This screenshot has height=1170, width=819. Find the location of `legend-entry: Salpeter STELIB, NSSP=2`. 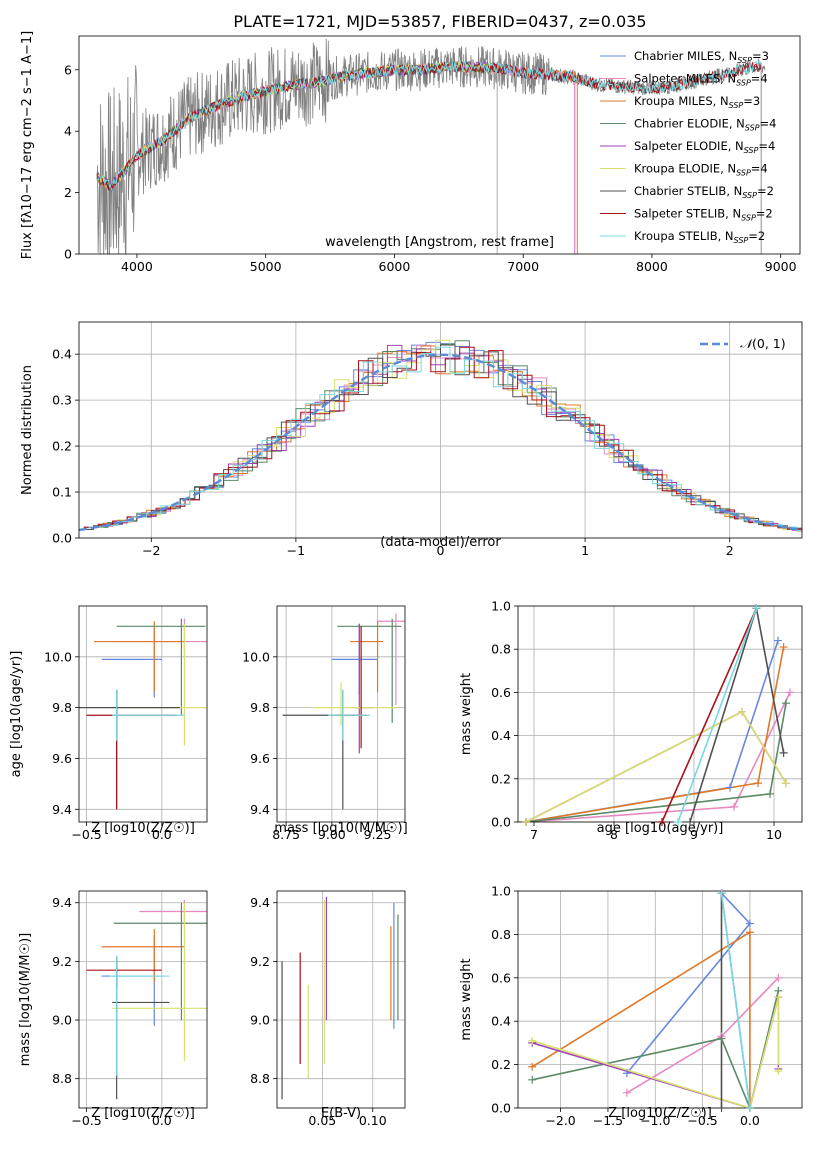

legend-entry: Salpeter STELIB, NSSP=2 is located at coordinates (703, 215).